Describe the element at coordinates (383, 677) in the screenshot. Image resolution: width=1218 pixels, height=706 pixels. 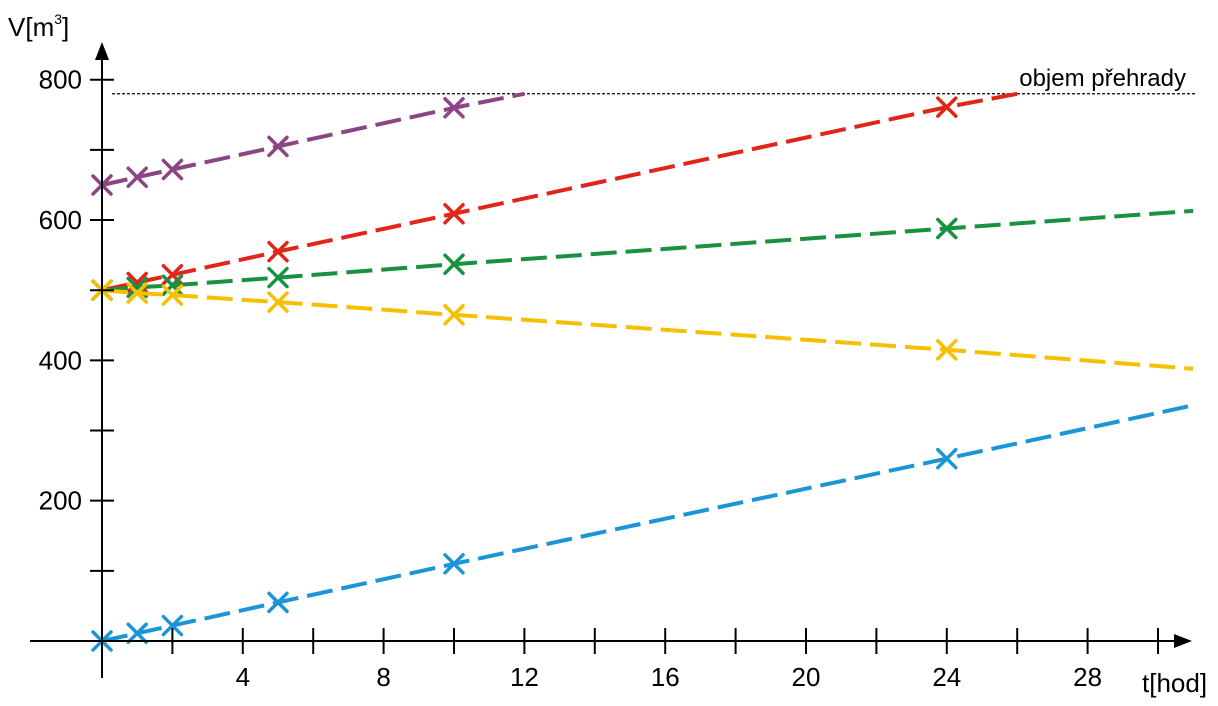
I see `x-tick-label: 8` at that location.